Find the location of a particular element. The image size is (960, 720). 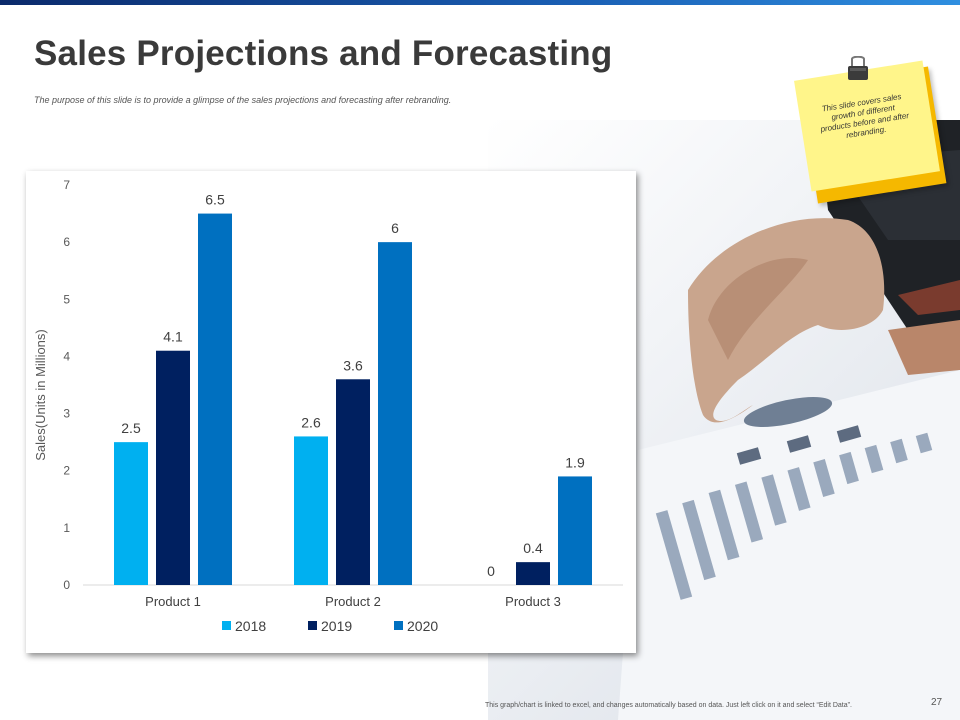

bar-data-label: 0 is located at coordinates (491, 571).